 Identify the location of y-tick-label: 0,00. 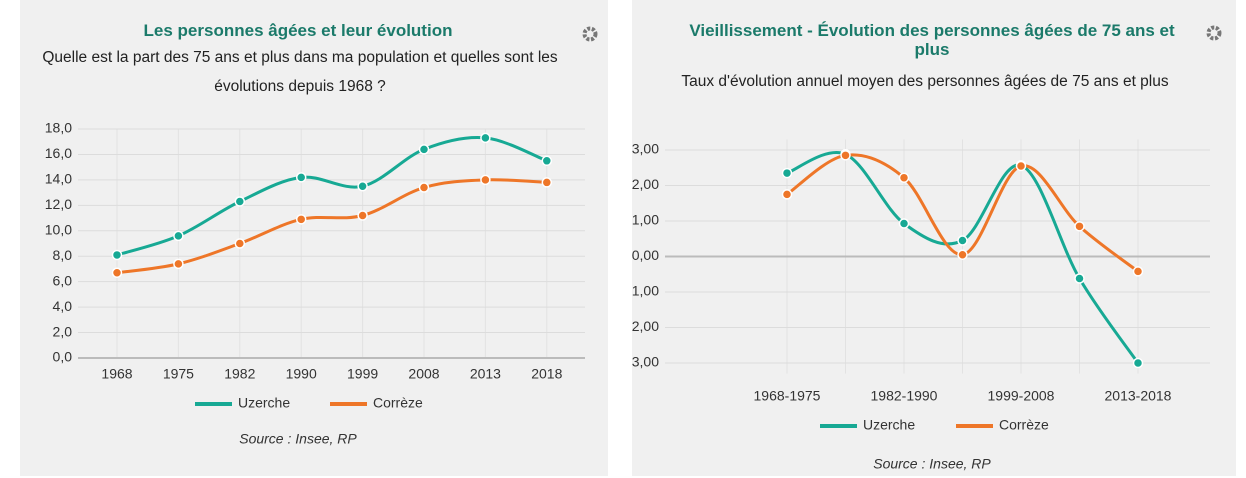
(645, 255).